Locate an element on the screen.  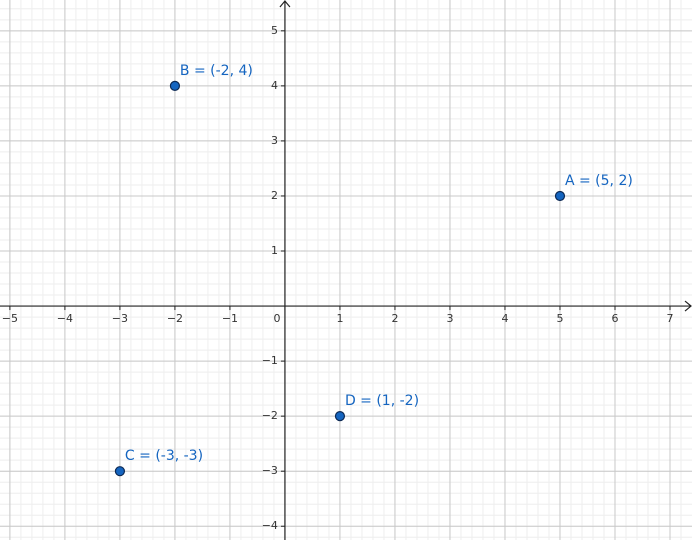
point-label: A = (5, 2) is located at coordinates (599, 181).